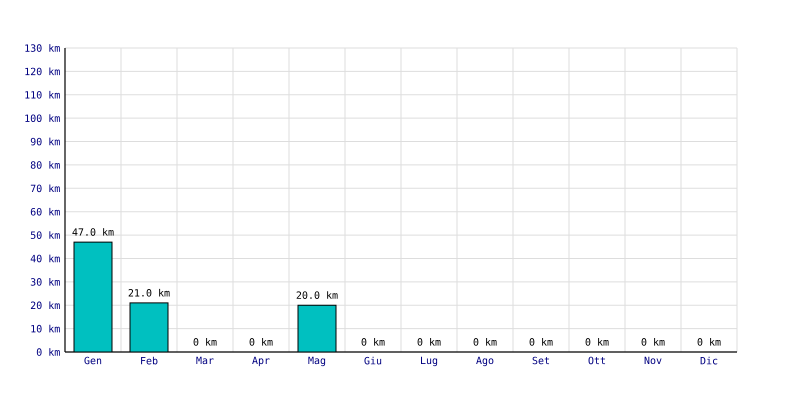 The height and width of the screenshot is (400, 800). I want to click on y-tick-label: 120 km, so click(42, 72).